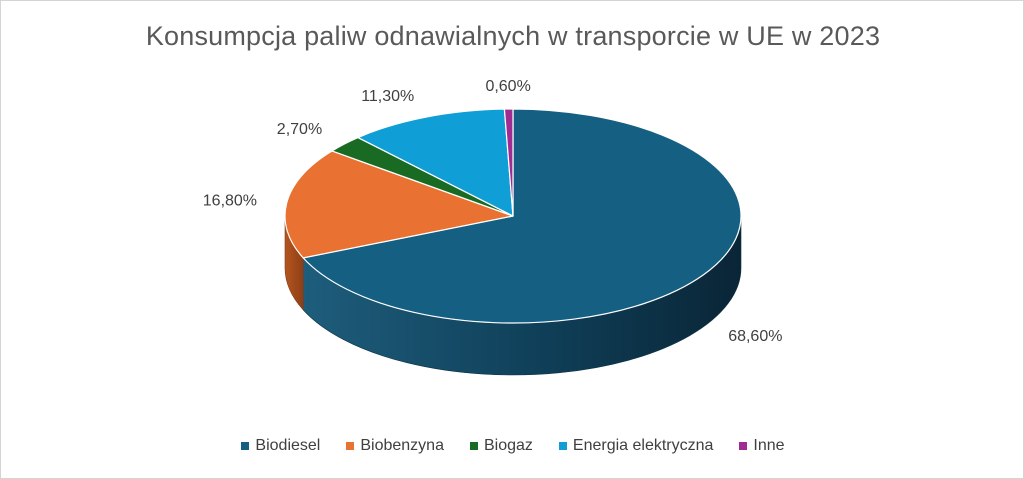 The width and height of the screenshot is (1024, 479). I want to click on legend-label-biobenzyna: Biobenzyna, so click(402, 445).